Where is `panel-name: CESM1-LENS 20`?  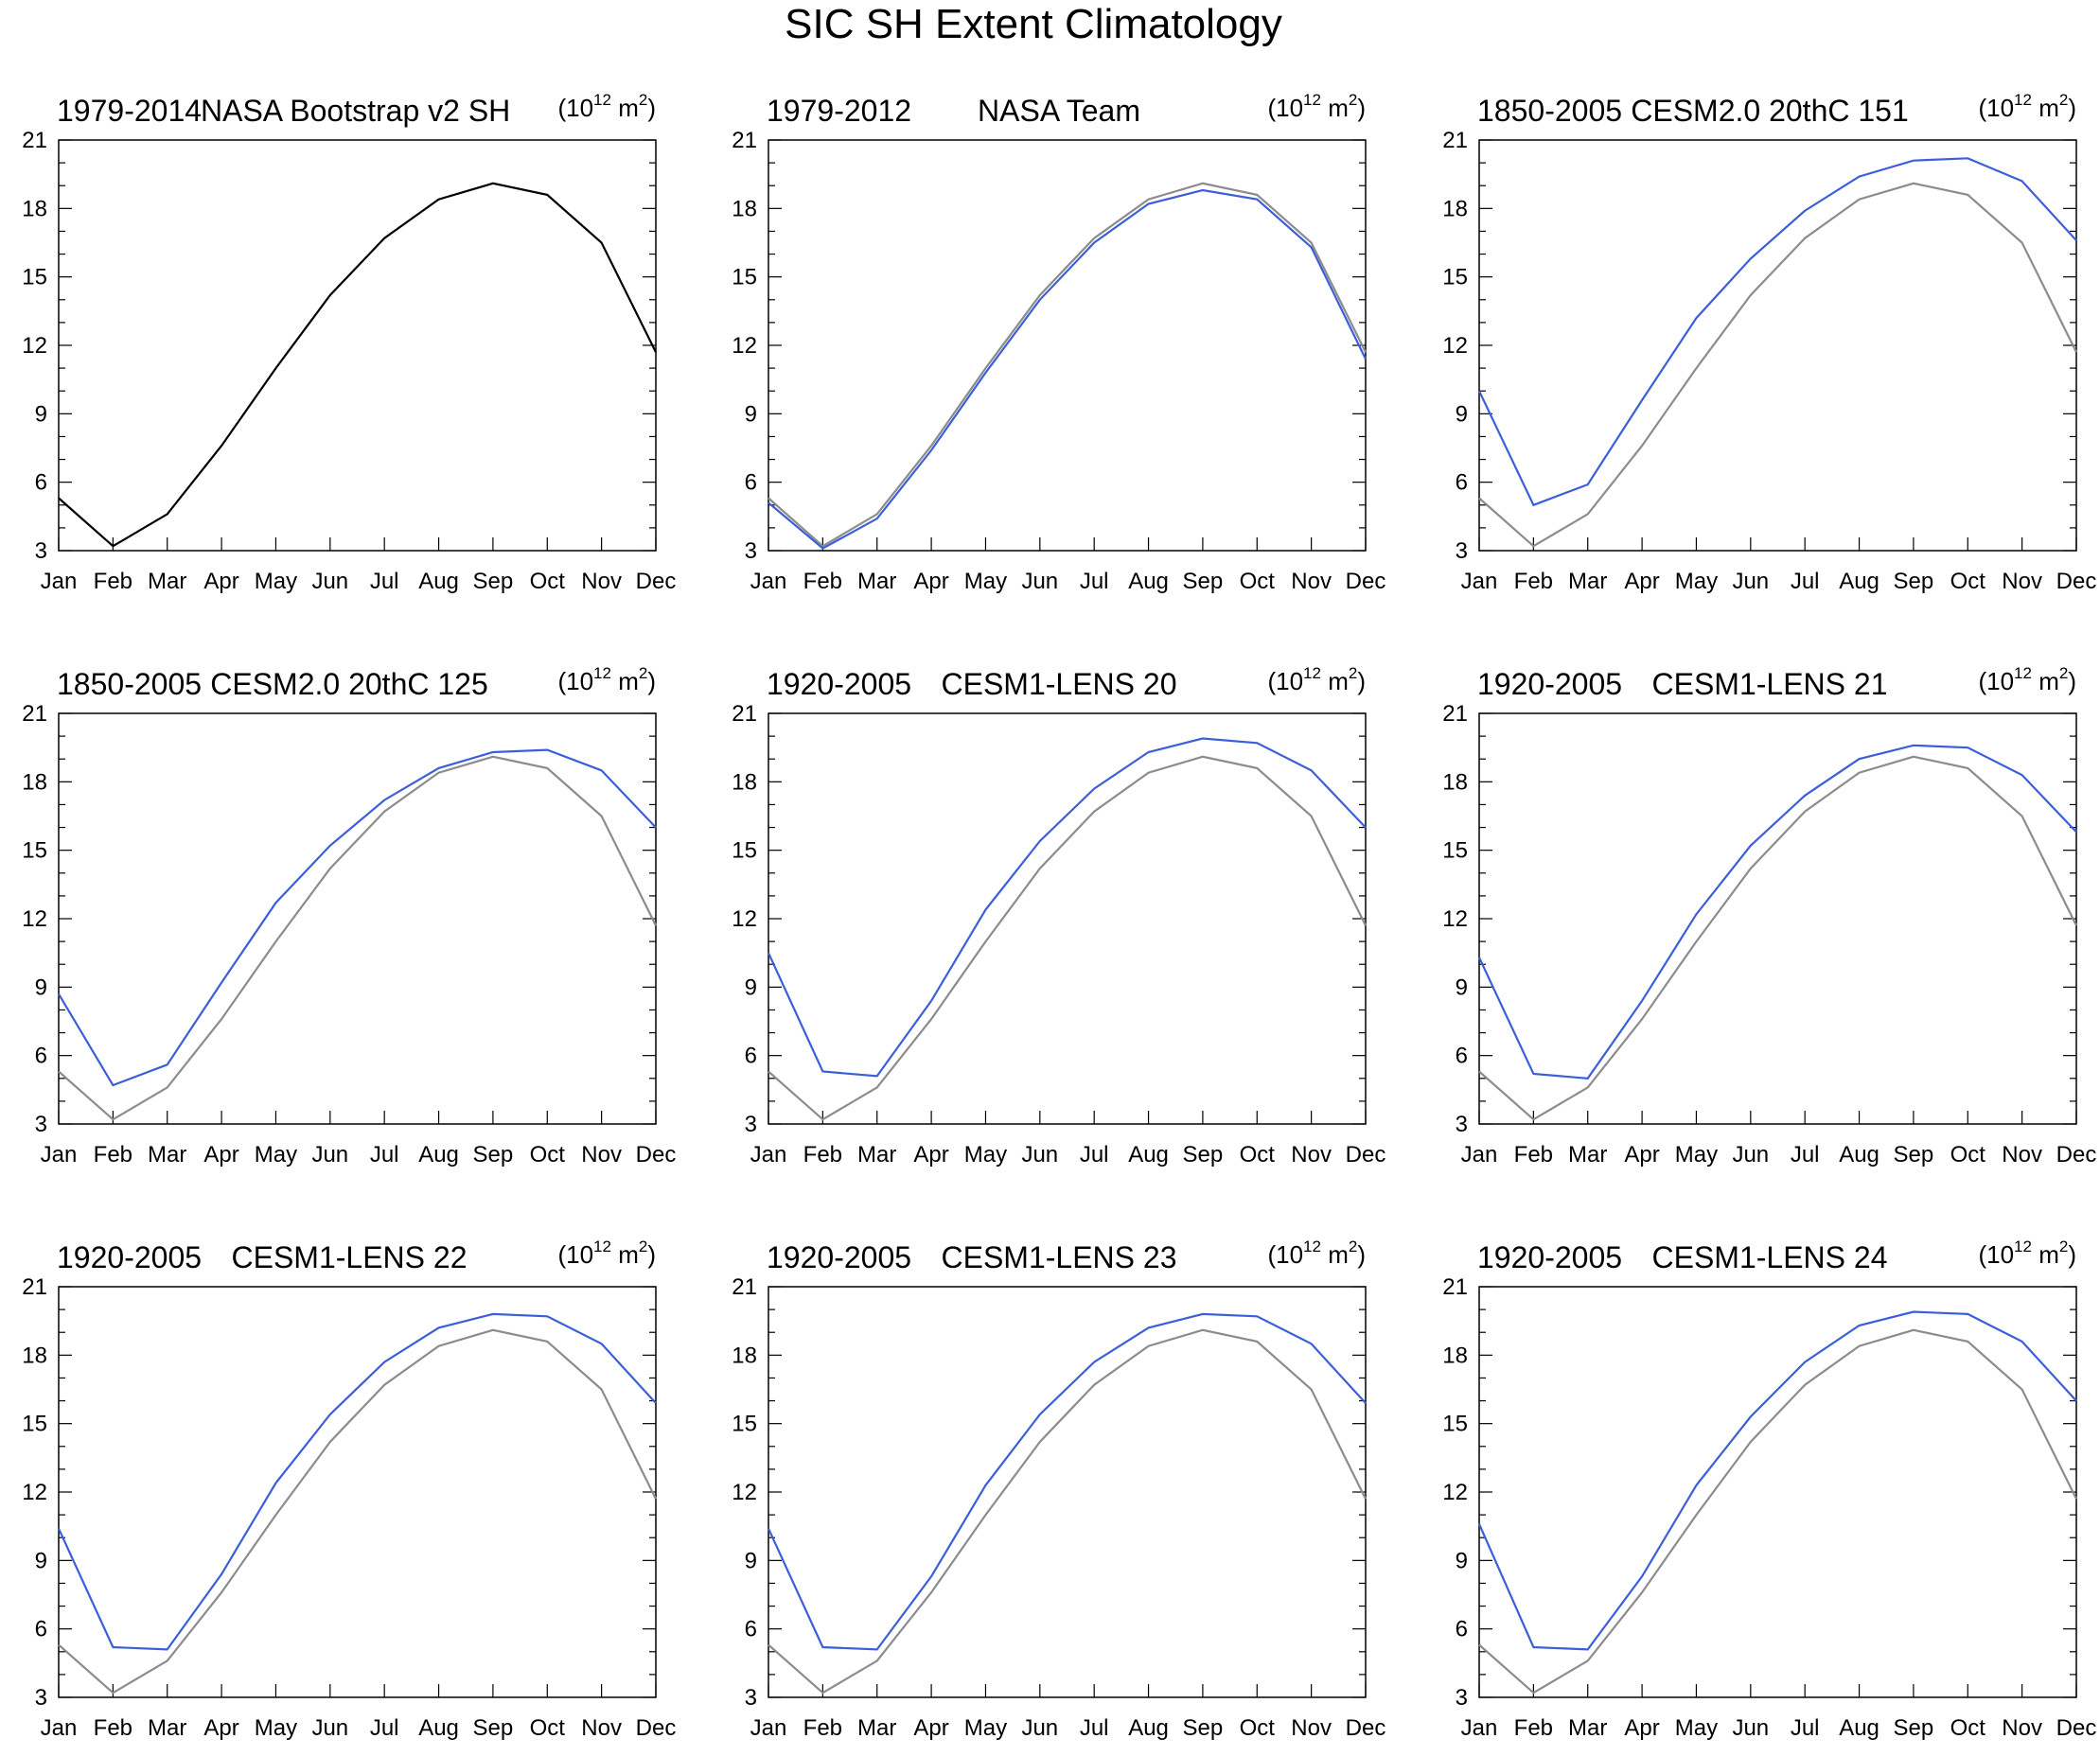 panel-name: CESM1-LENS 20 is located at coordinates (1059, 684).